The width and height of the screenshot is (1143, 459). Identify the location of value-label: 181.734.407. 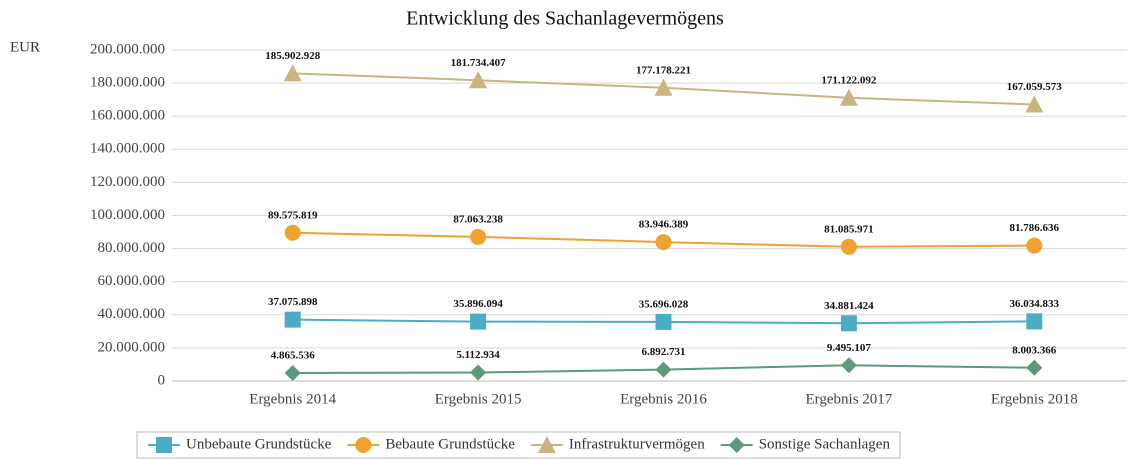
(479, 63).